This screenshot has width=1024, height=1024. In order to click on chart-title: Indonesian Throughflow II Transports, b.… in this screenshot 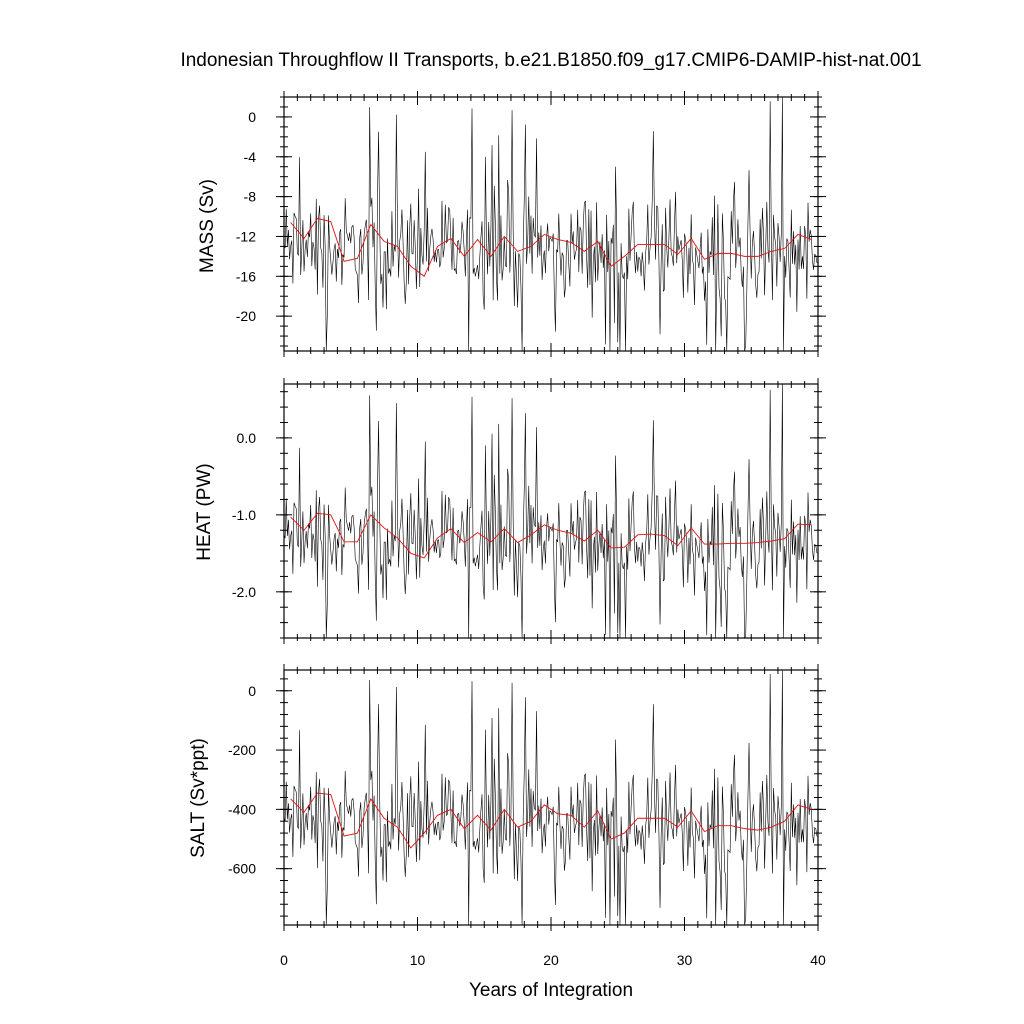, I will do `click(550, 60)`.